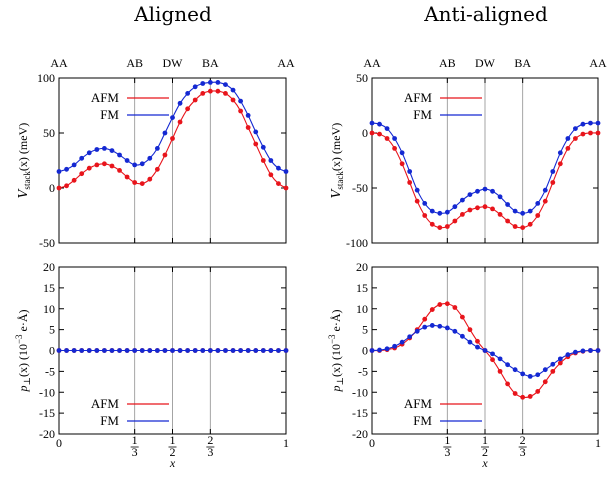 The width and height of the screenshot is (609, 485). What do you see at coordinates (362, 288) in the screenshot?
I see `y-tick-label: 15` at bounding box center [362, 288].